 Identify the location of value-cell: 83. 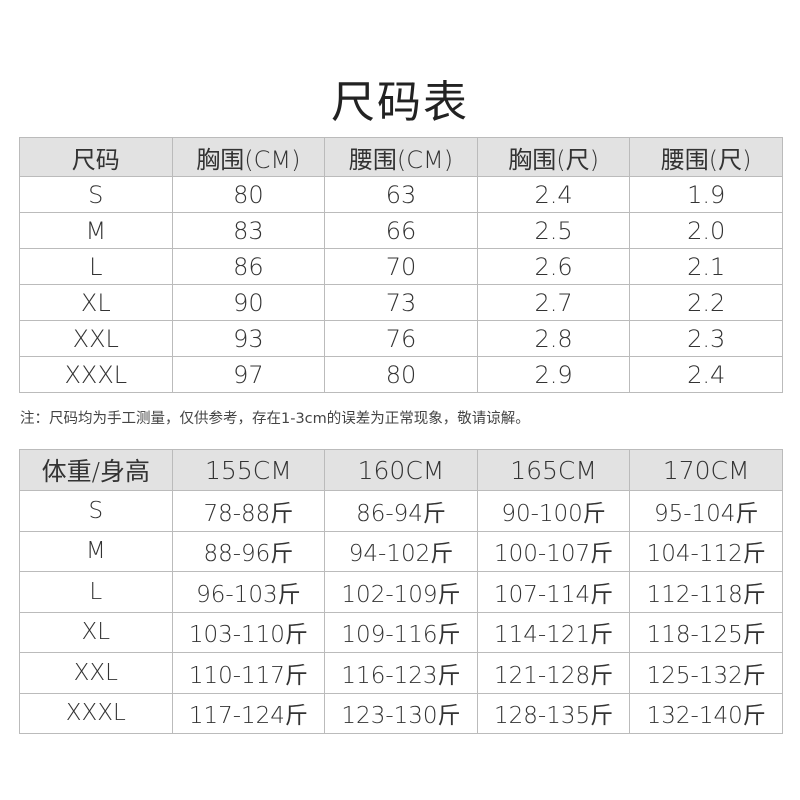
(248, 230).